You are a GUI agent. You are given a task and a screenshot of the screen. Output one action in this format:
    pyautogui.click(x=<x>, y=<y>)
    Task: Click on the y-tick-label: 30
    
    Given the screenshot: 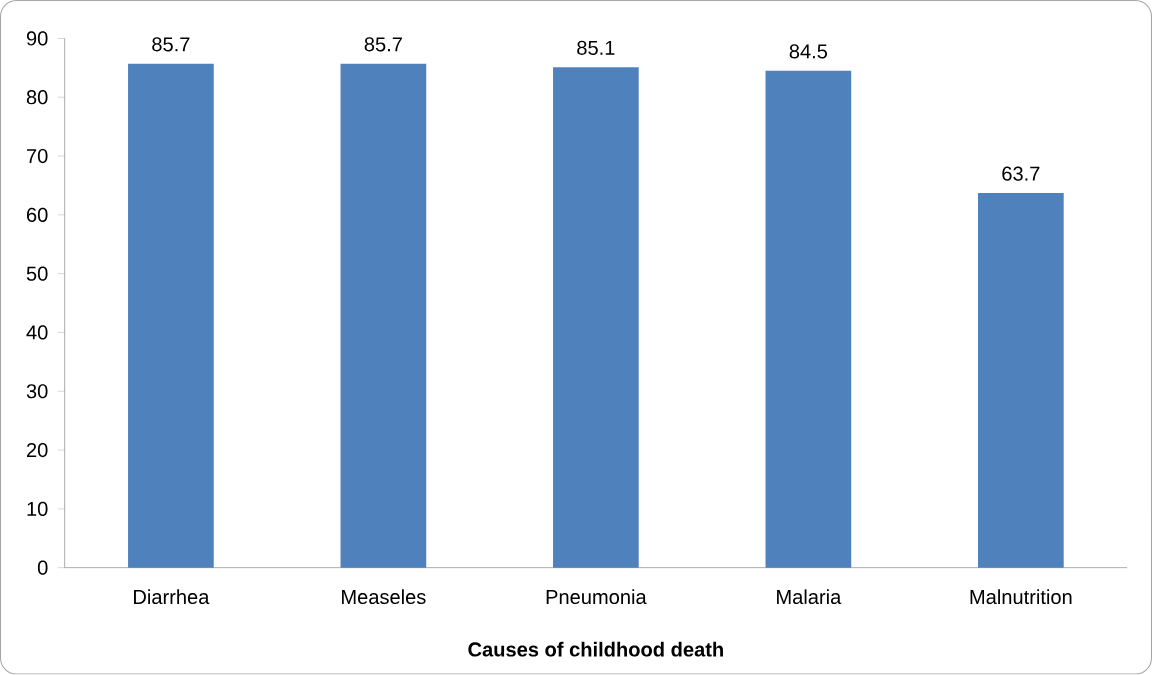 What is the action you would take?
    pyautogui.click(x=37, y=391)
    